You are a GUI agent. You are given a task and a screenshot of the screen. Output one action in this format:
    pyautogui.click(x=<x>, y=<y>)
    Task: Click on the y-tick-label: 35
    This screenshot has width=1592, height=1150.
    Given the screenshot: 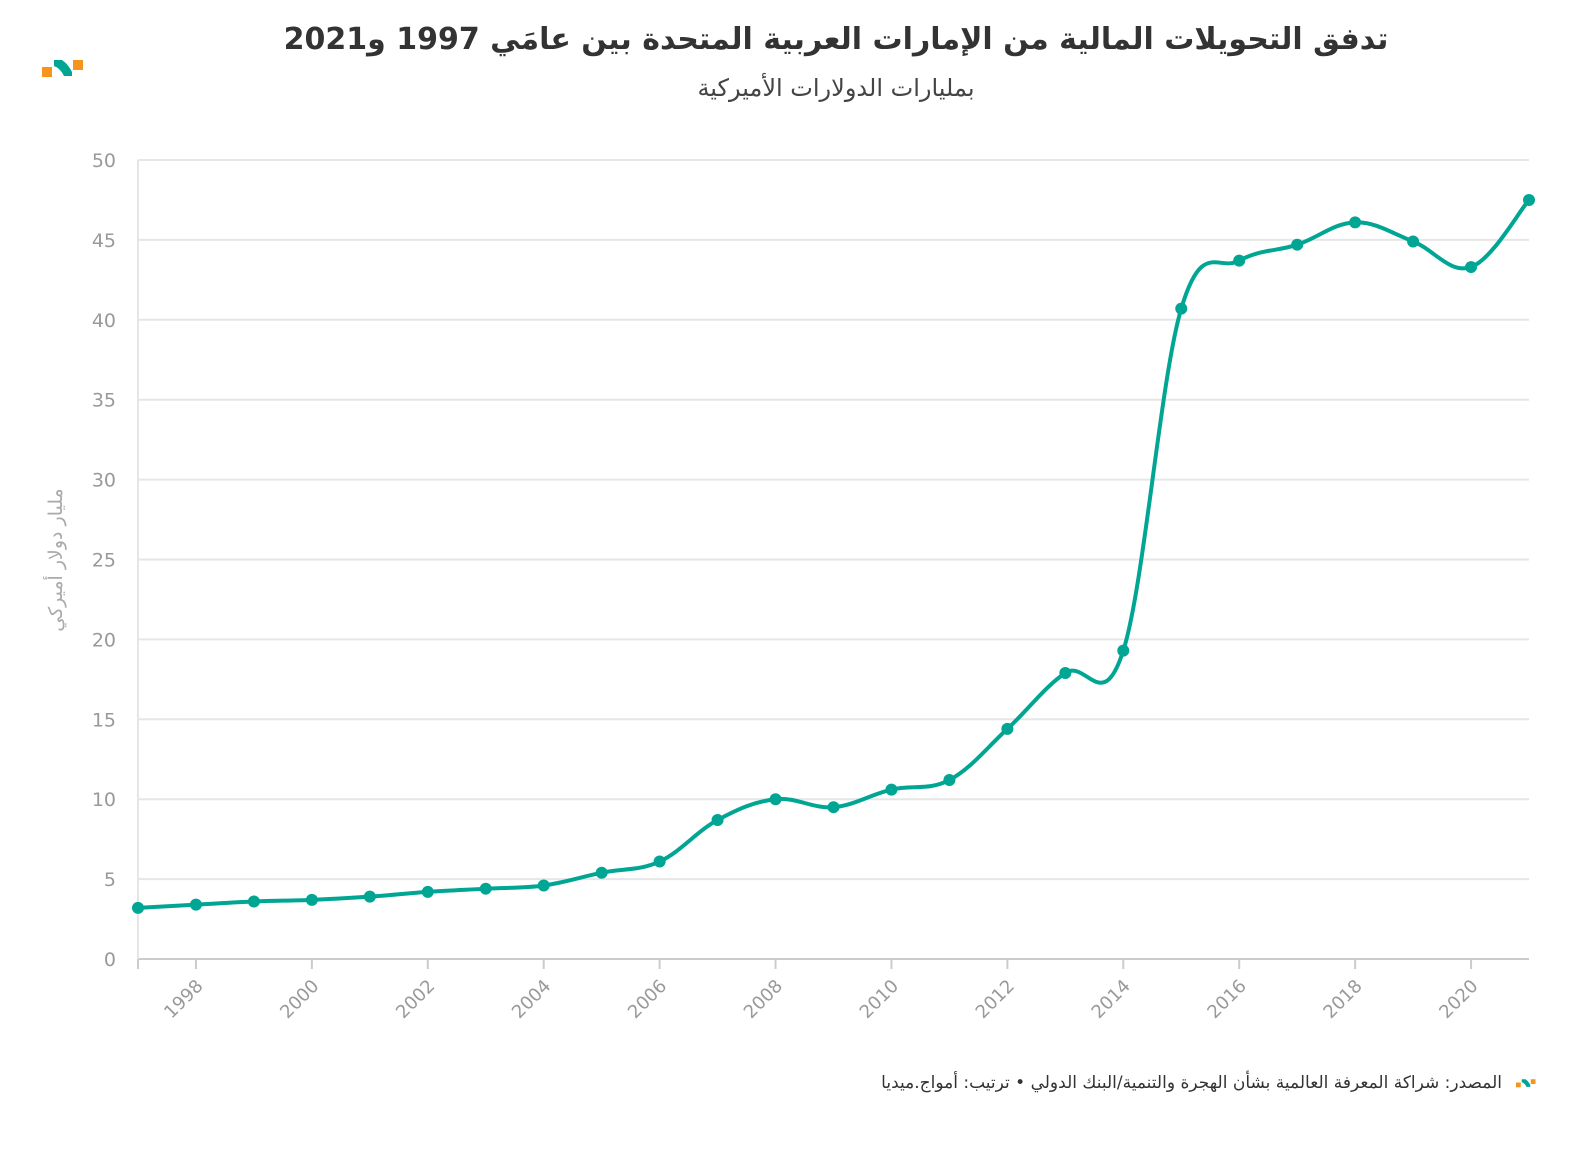 What is the action you would take?
    pyautogui.click(x=104, y=401)
    